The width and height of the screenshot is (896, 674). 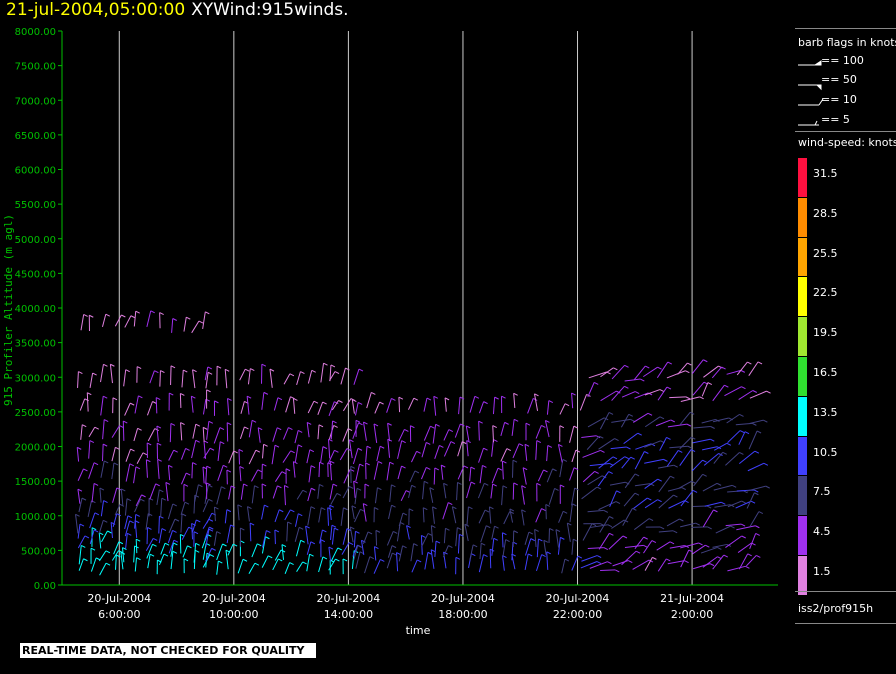 What do you see at coordinates (177, 10) in the screenshot?
I see `header: 21-jul-2004,05:00:00 XYWind:915winds.` at bounding box center [177, 10].